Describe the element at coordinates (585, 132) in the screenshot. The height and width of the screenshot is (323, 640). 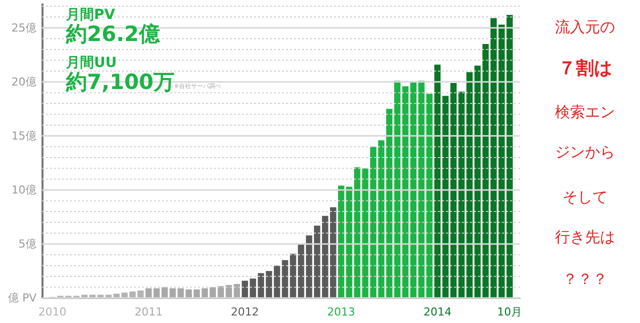
I see `text: 検索エンジンから` at that location.